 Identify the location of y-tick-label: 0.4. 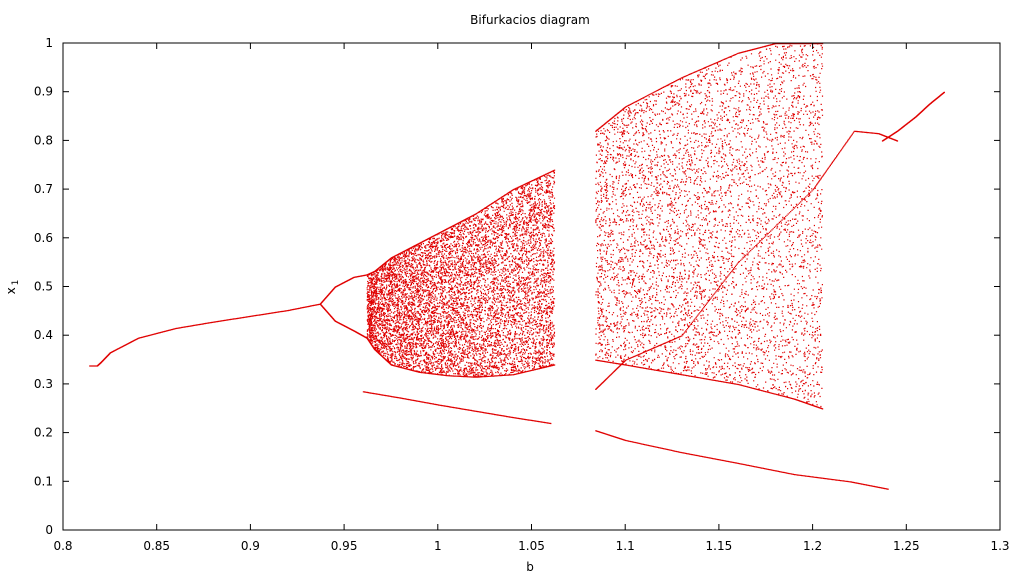
(43, 335).